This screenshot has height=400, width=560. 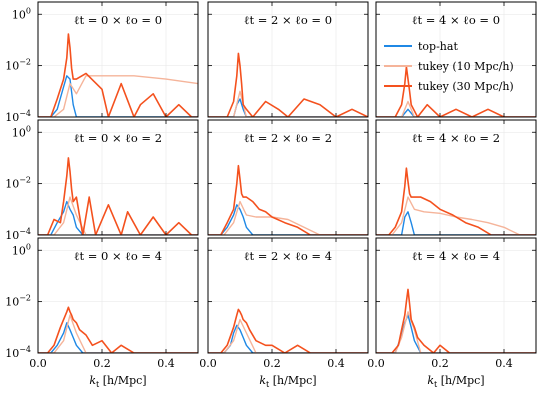 I want to click on panel-1-1: 10⁰ 10⁻² 10⁻⁴ ℓt = 0 × ℓo = 0, so click(x=102, y=62).